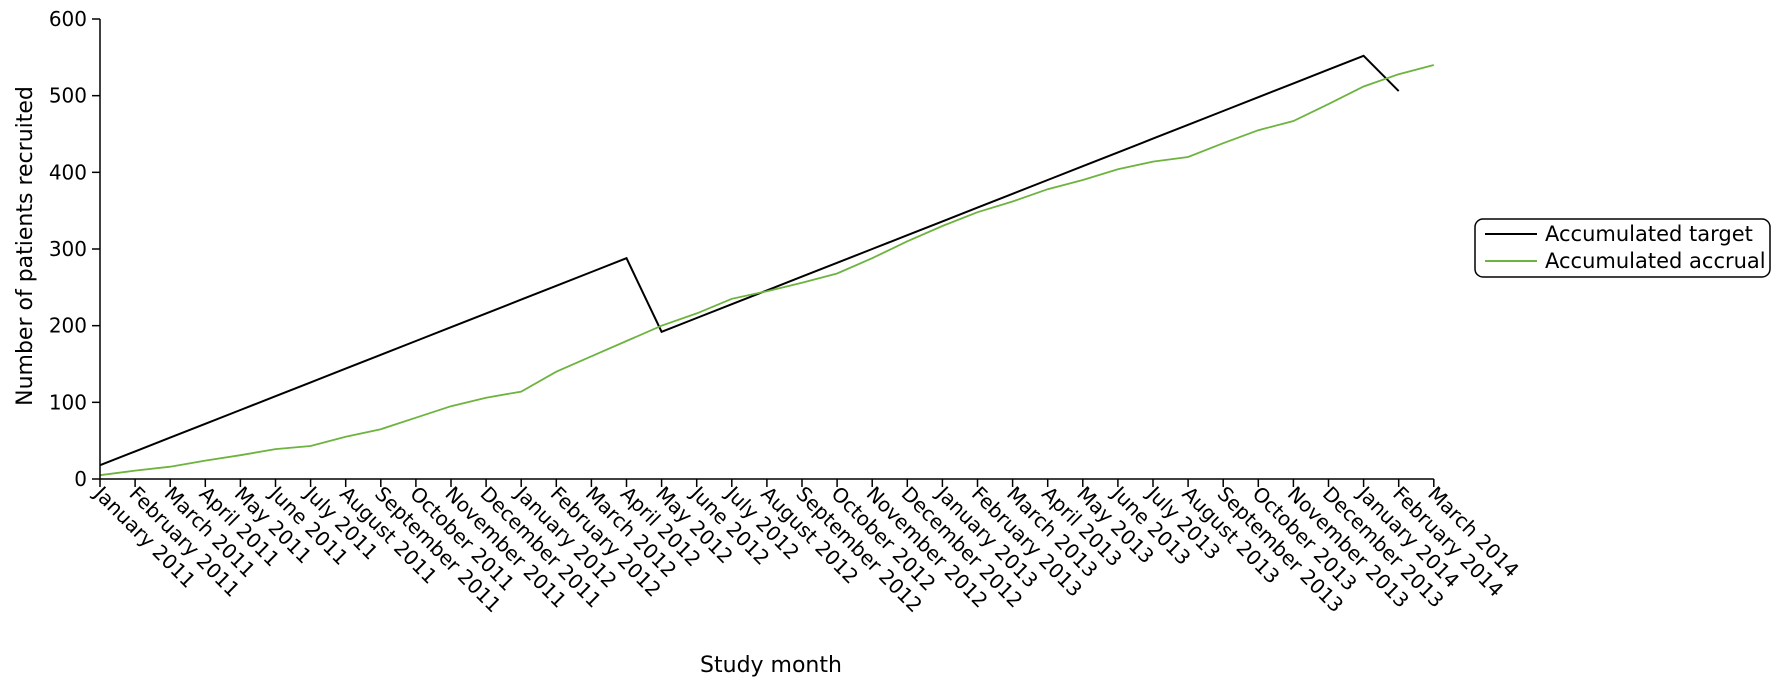 The image size is (1778, 683). What do you see at coordinates (68, 249) in the screenshot?
I see `y-tick-label: 300` at bounding box center [68, 249].